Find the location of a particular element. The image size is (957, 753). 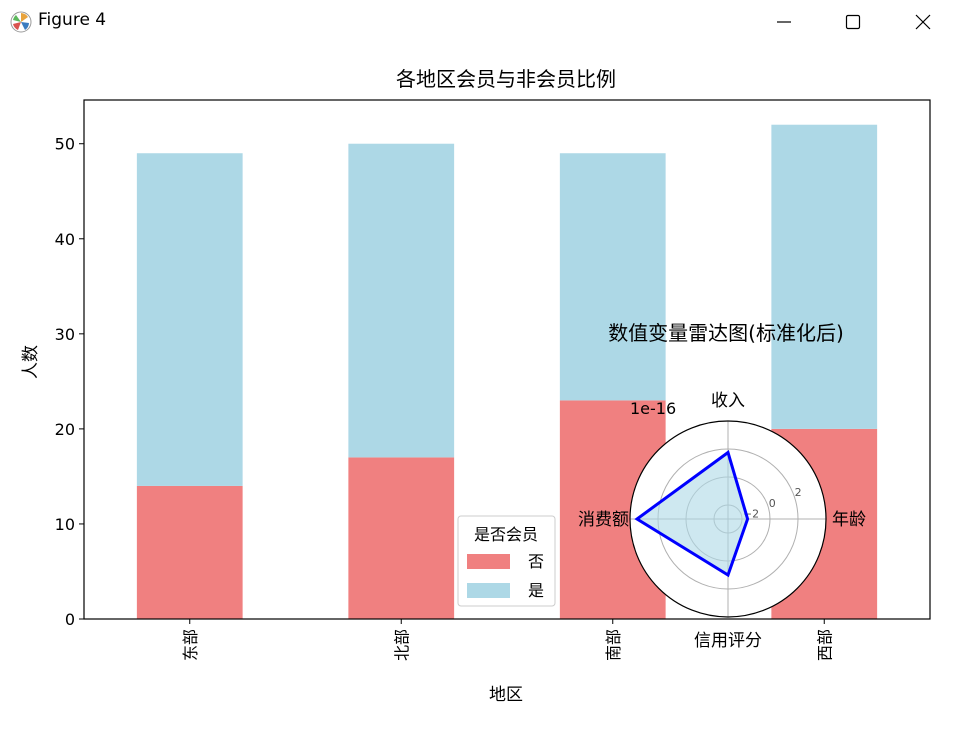

title-bar: Figure 4 is located at coordinates (478, 22).